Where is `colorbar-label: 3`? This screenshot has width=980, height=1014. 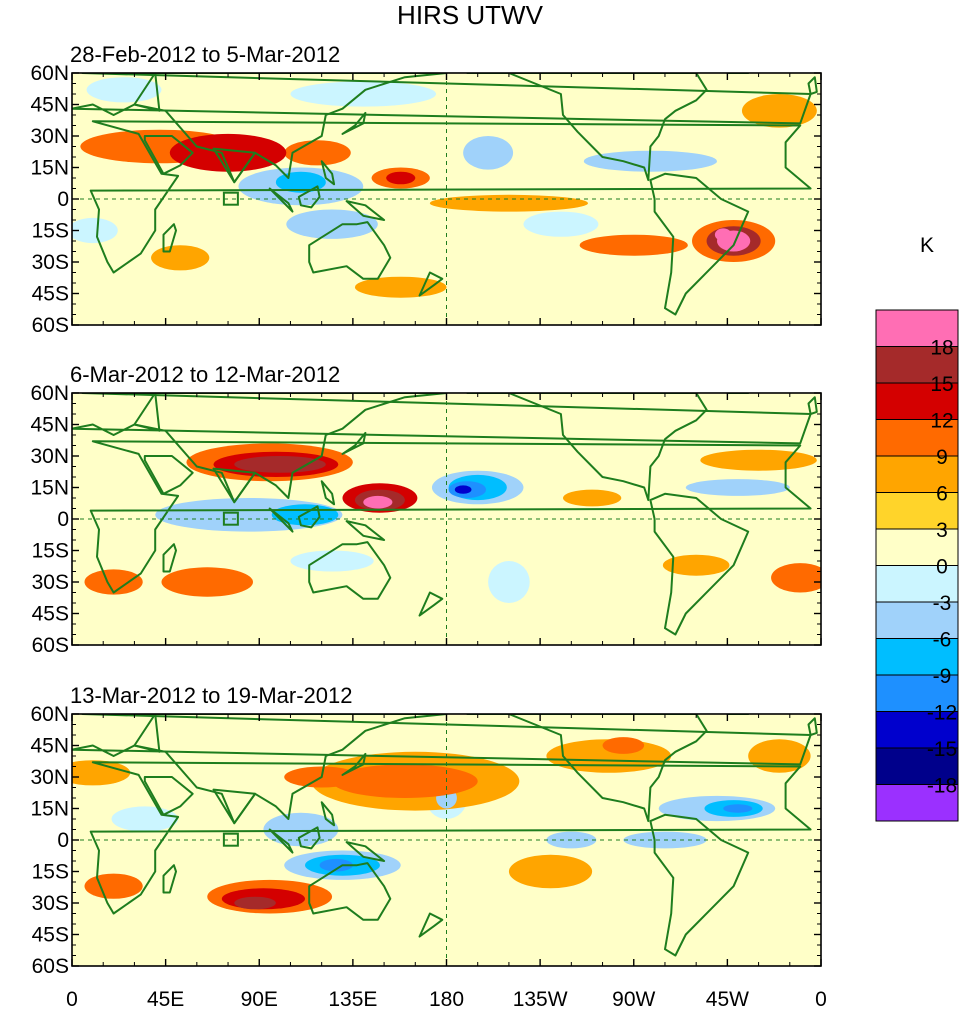
colorbar-label: 3 is located at coordinates (942, 530).